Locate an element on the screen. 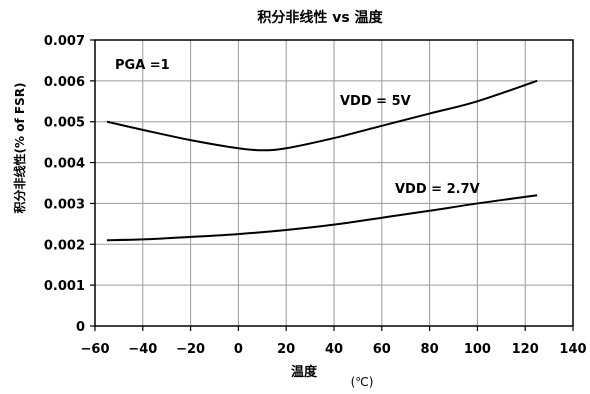 This screenshot has width=590, height=394. x-tick-label: 60 is located at coordinates (382, 349).